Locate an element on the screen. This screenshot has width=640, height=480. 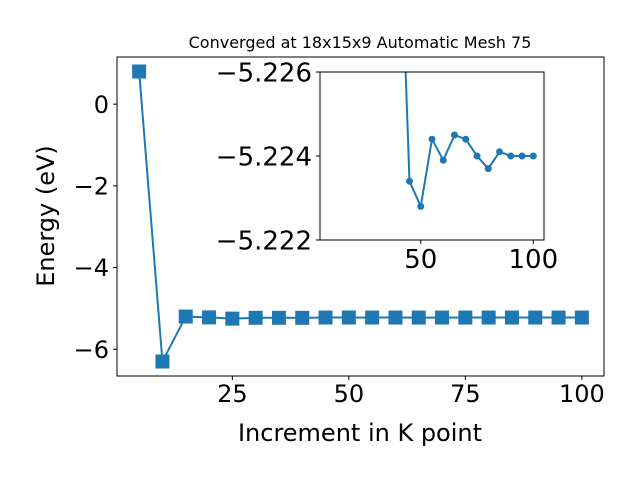
y-tick-label: 0 is located at coordinates (101, 105).